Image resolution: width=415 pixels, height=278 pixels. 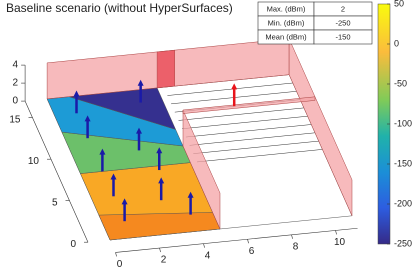 What do you see at coordinates (16, 101) in the screenshot?
I see `z-tick-label: 0` at bounding box center [16, 101].